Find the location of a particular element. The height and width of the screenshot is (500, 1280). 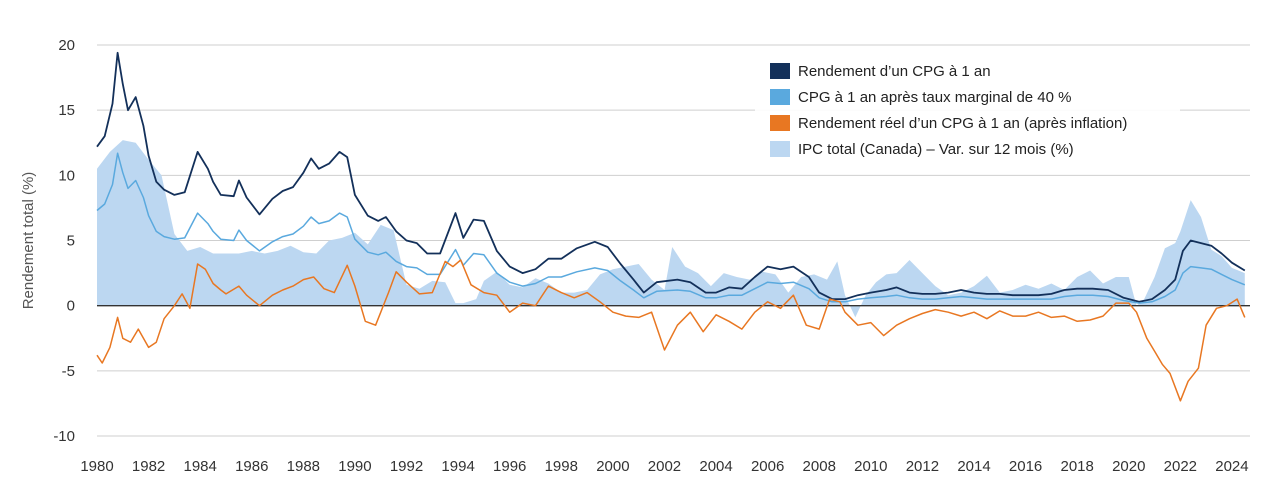

x-tick-label: 1980 is located at coordinates (96, 466).